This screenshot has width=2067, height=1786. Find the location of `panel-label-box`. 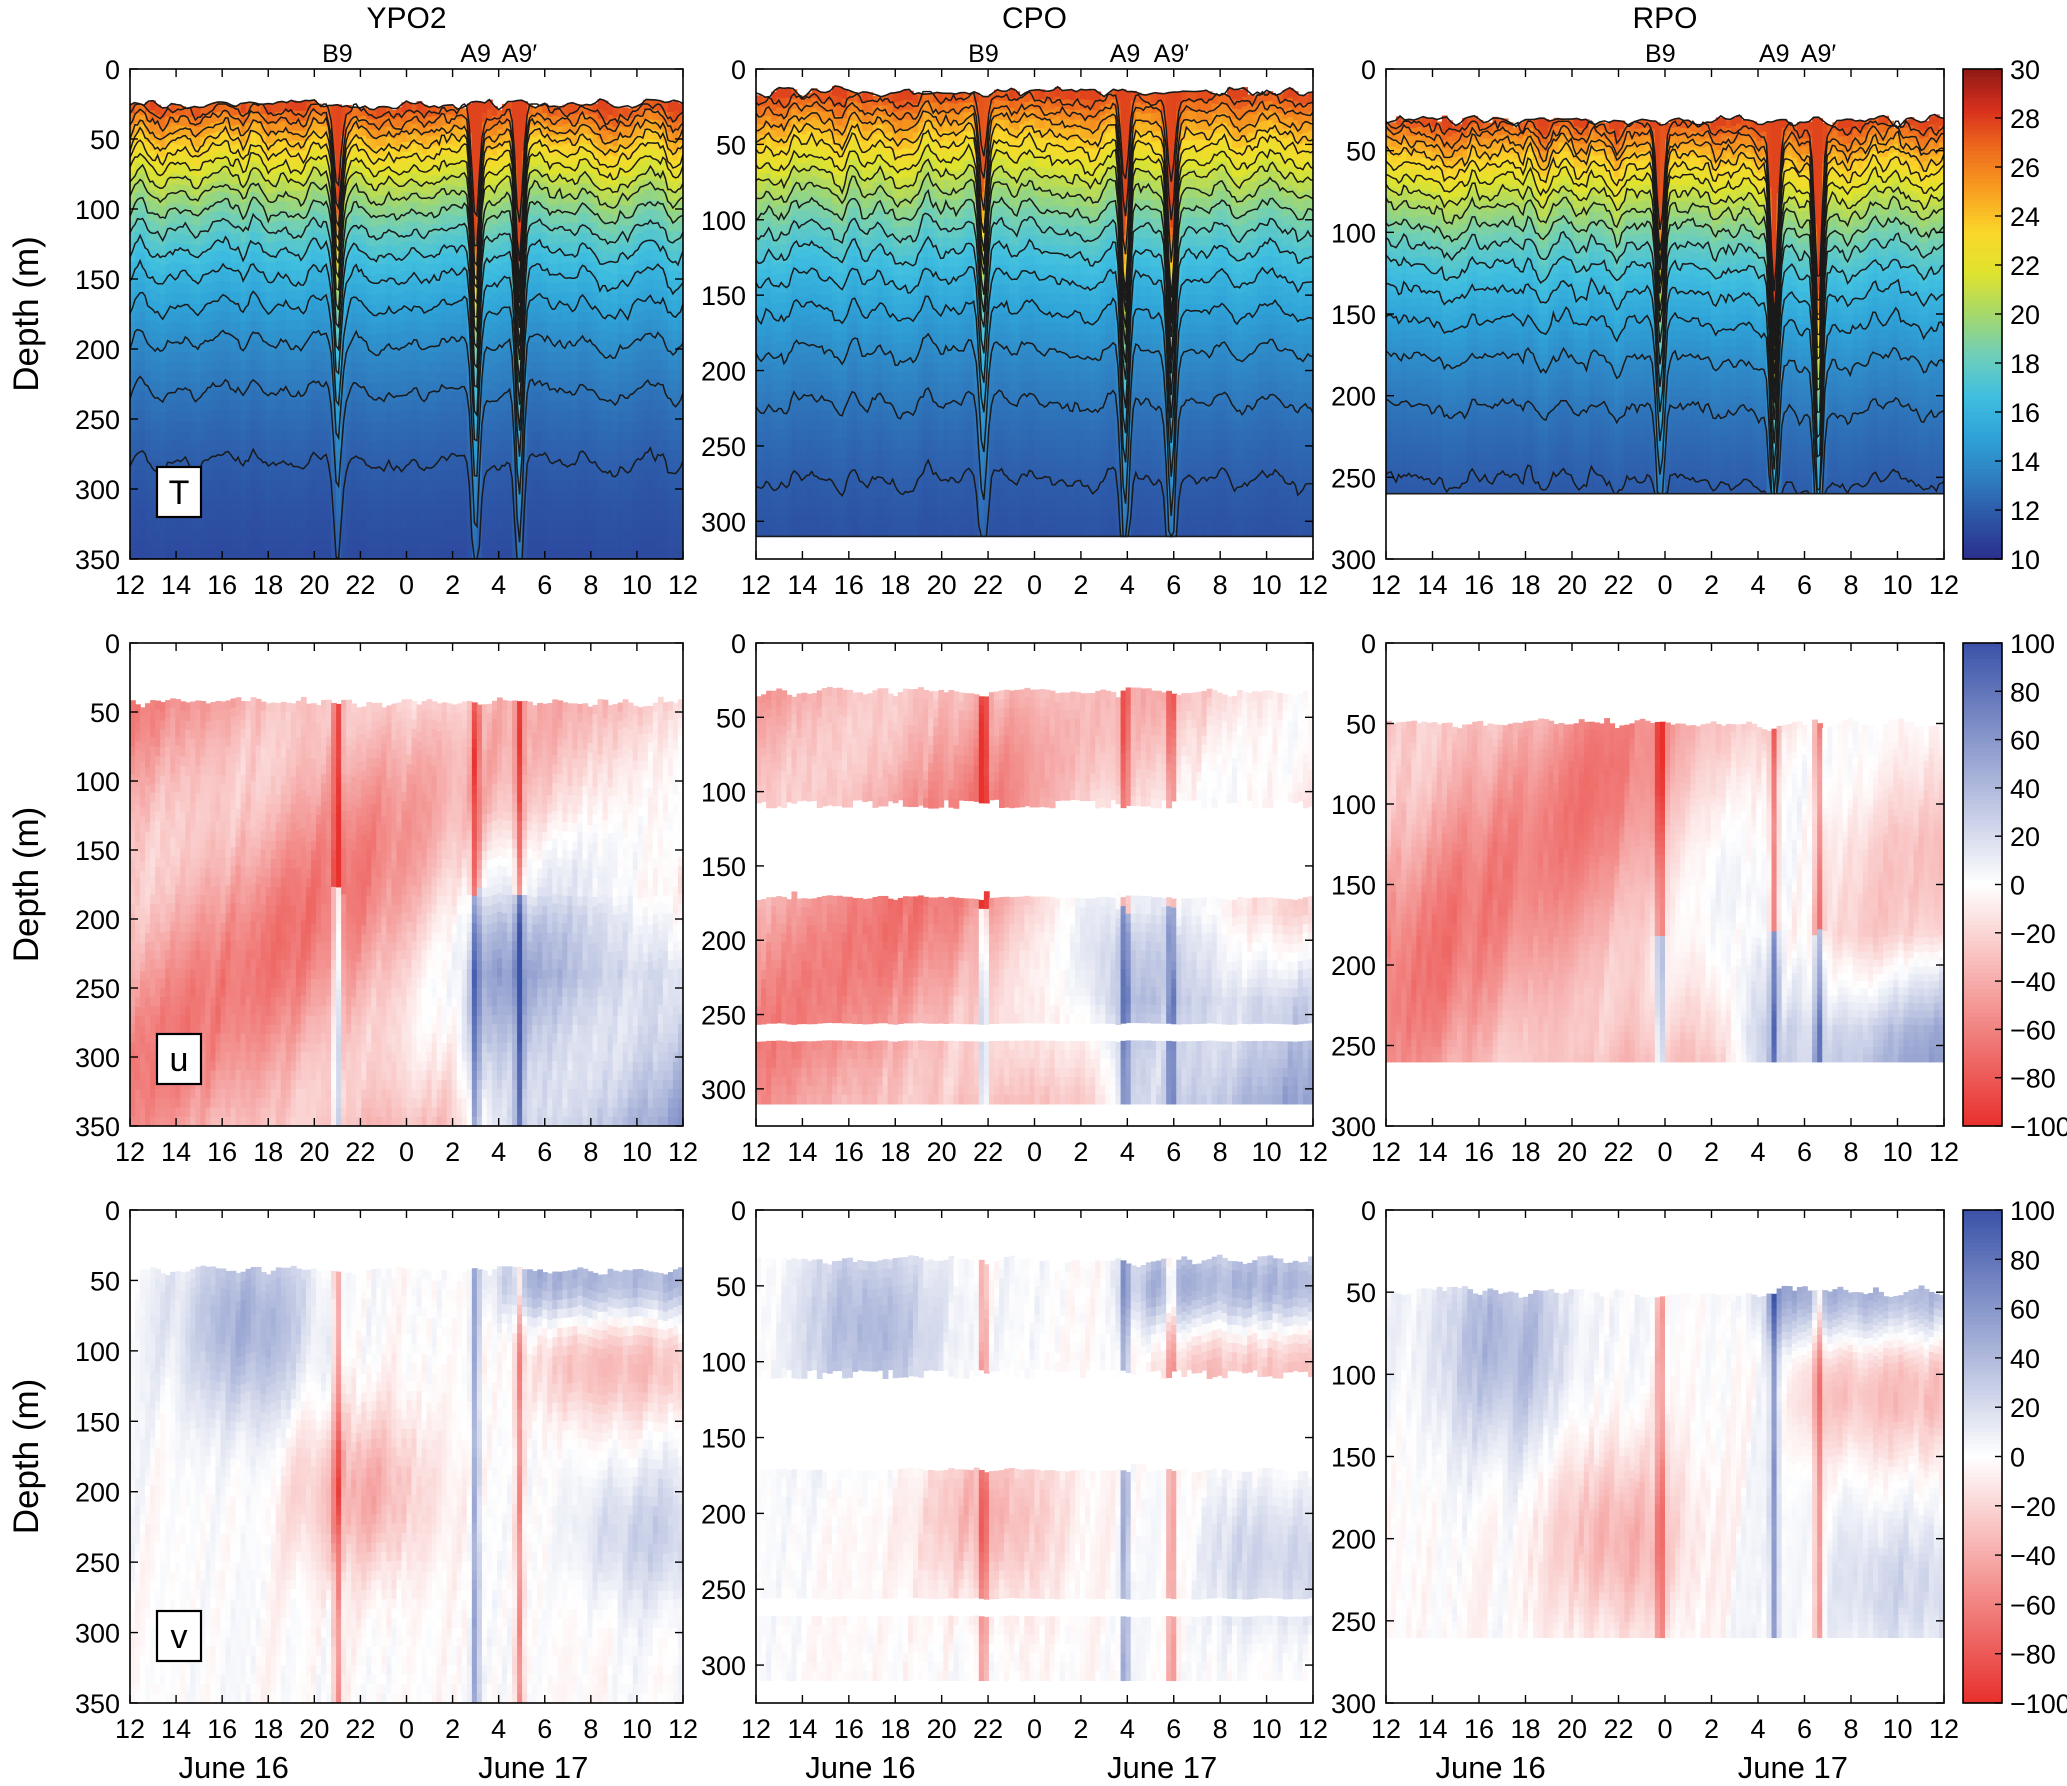

panel-label-box is located at coordinates (179, 1636).